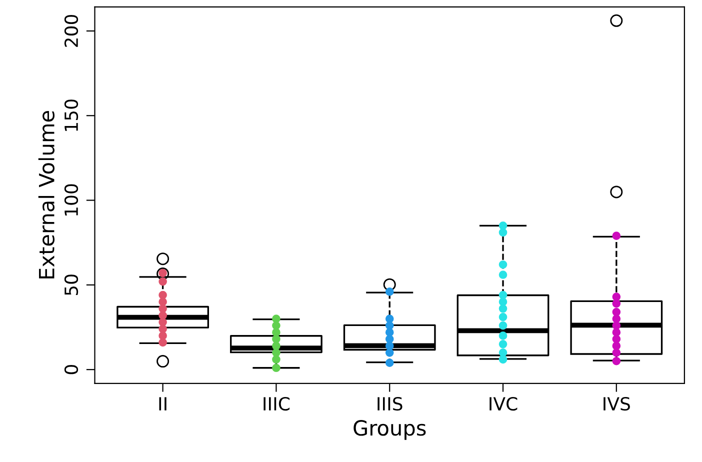 Image resolution: width=702 pixels, height=462 pixels. I want to click on x-tick-label: IVC, so click(504, 403).